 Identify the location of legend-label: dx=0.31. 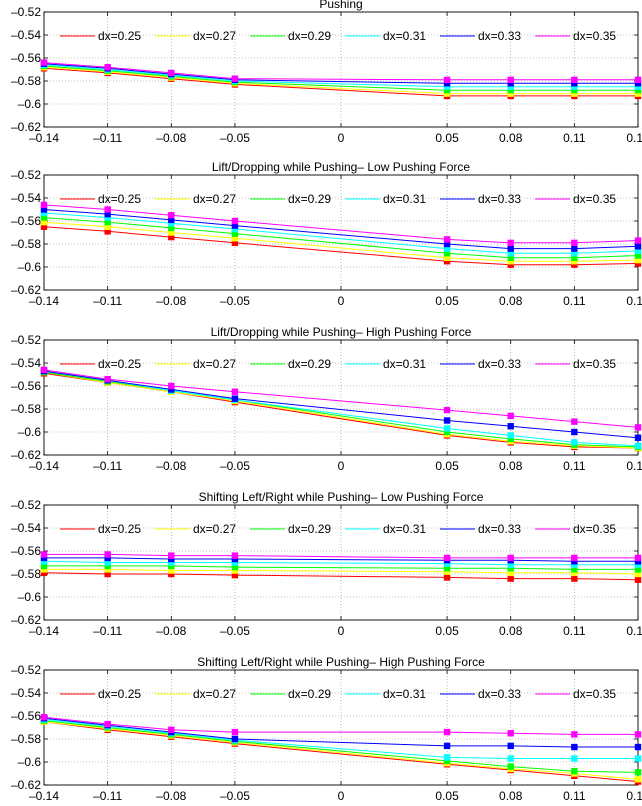
(404, 199).